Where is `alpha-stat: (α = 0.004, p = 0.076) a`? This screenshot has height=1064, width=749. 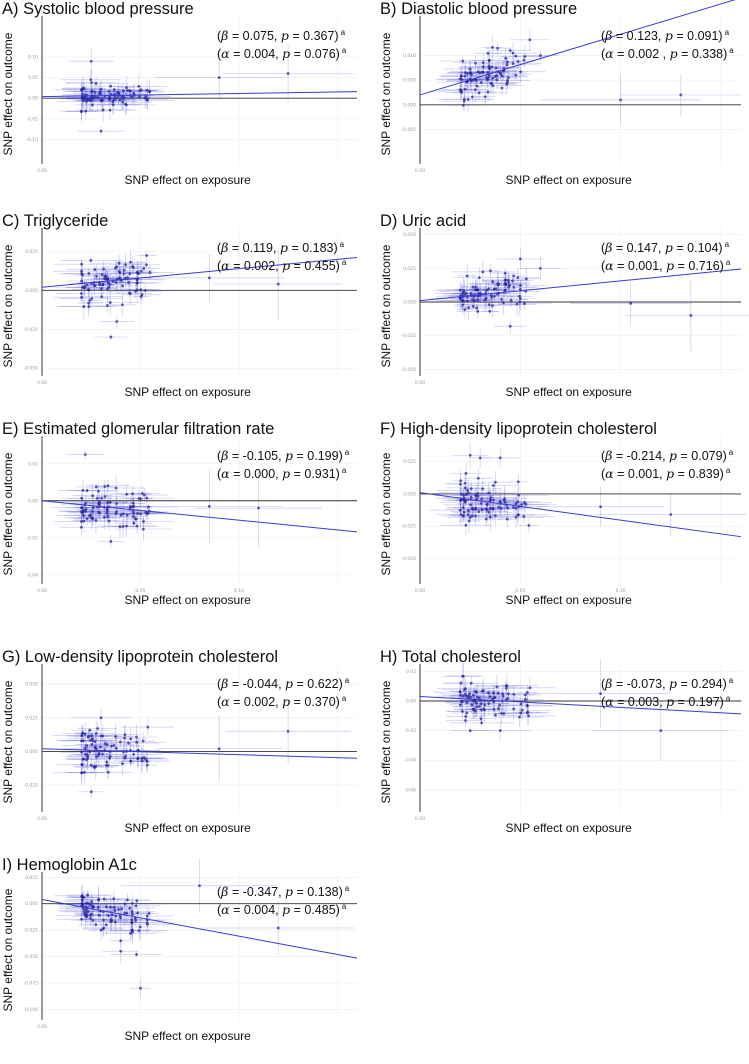
alpha-stat: (α = 0.004, p = 0.076) a is located at coordinates (282, 53).